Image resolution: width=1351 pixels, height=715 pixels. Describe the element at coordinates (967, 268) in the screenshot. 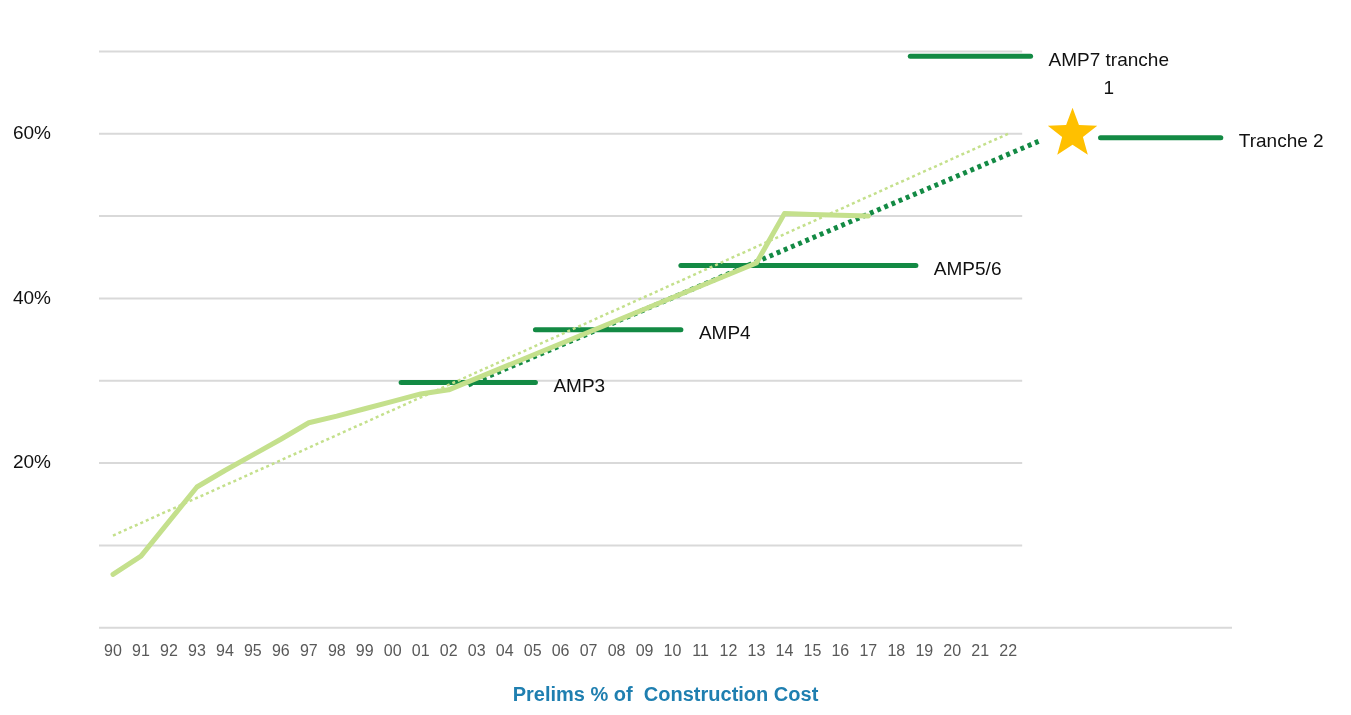

I see `series-label: AMP5/6` at that location.